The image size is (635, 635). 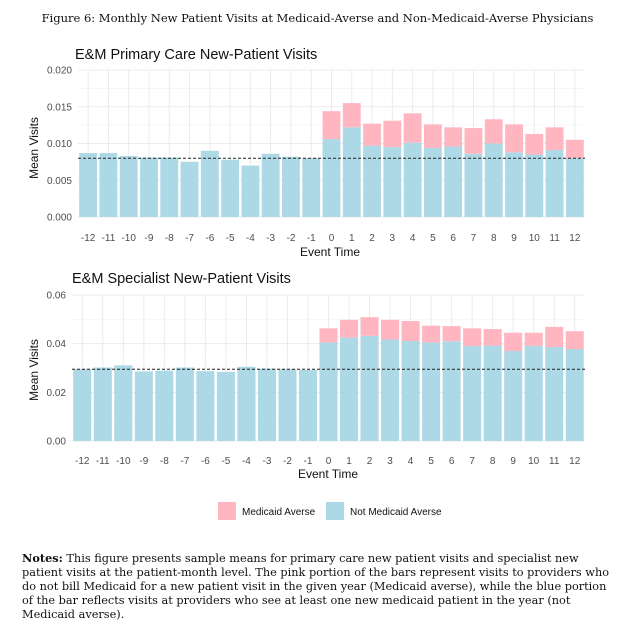 I want to click on x-tick-label: 7, so click(x=474, y=238).